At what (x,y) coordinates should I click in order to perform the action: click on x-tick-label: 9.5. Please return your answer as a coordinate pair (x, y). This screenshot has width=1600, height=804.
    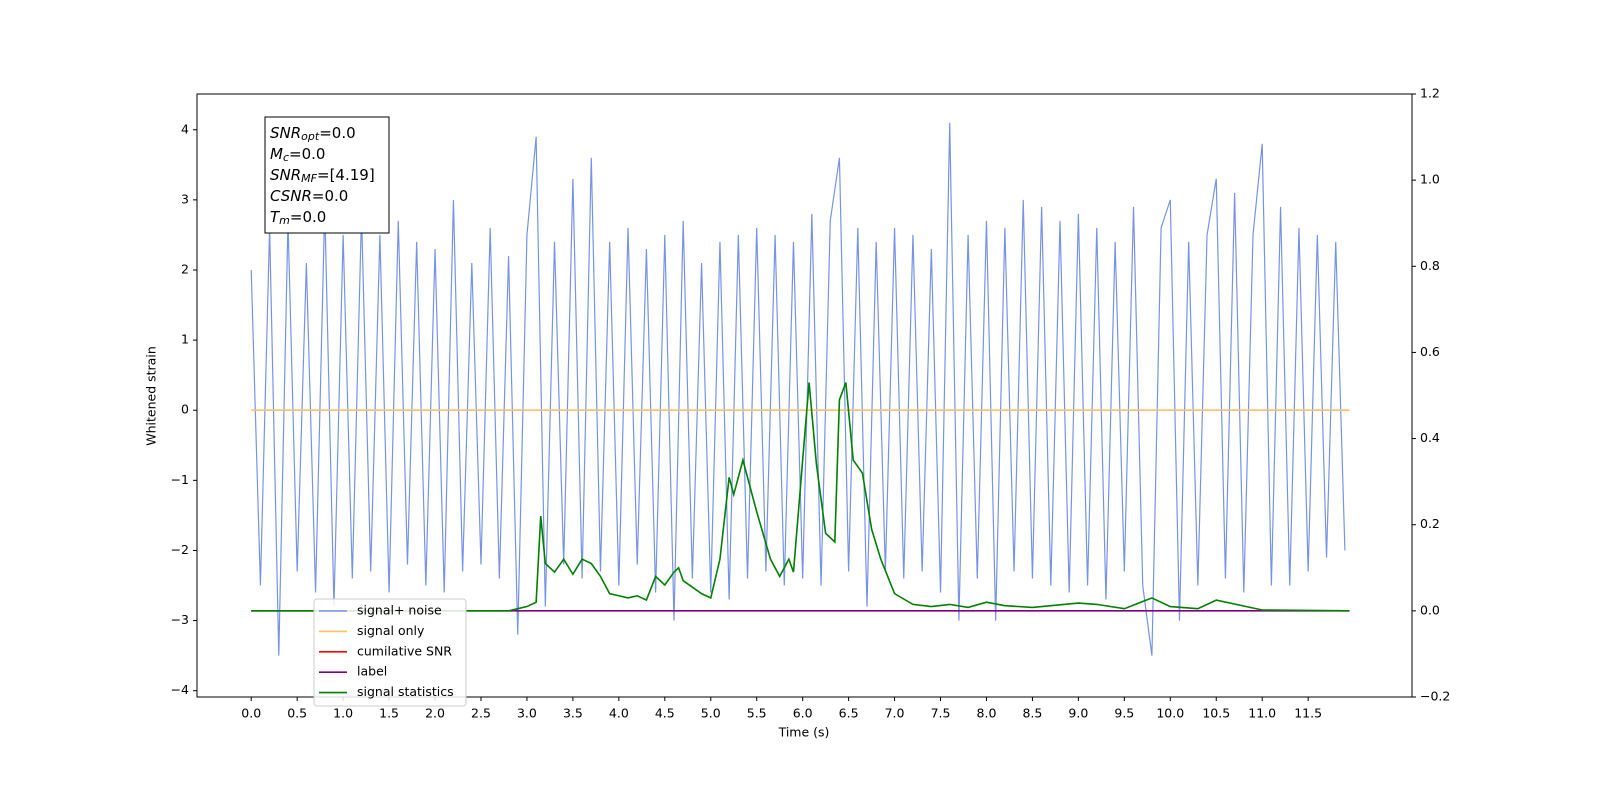
    Looking at the image, I should click on (1124, 713).